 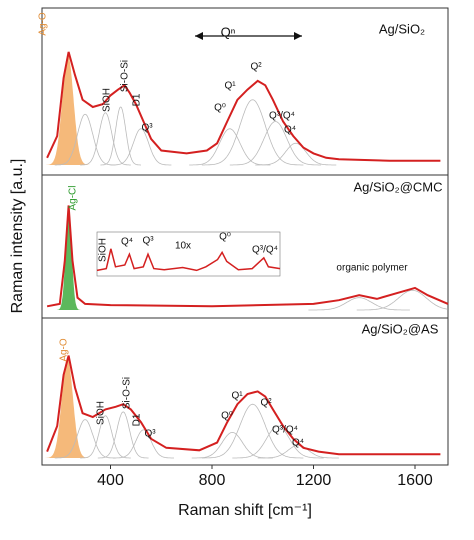 I want to click on inset-peak-label: Q³/Q⁴, so click(x=265, y=250).